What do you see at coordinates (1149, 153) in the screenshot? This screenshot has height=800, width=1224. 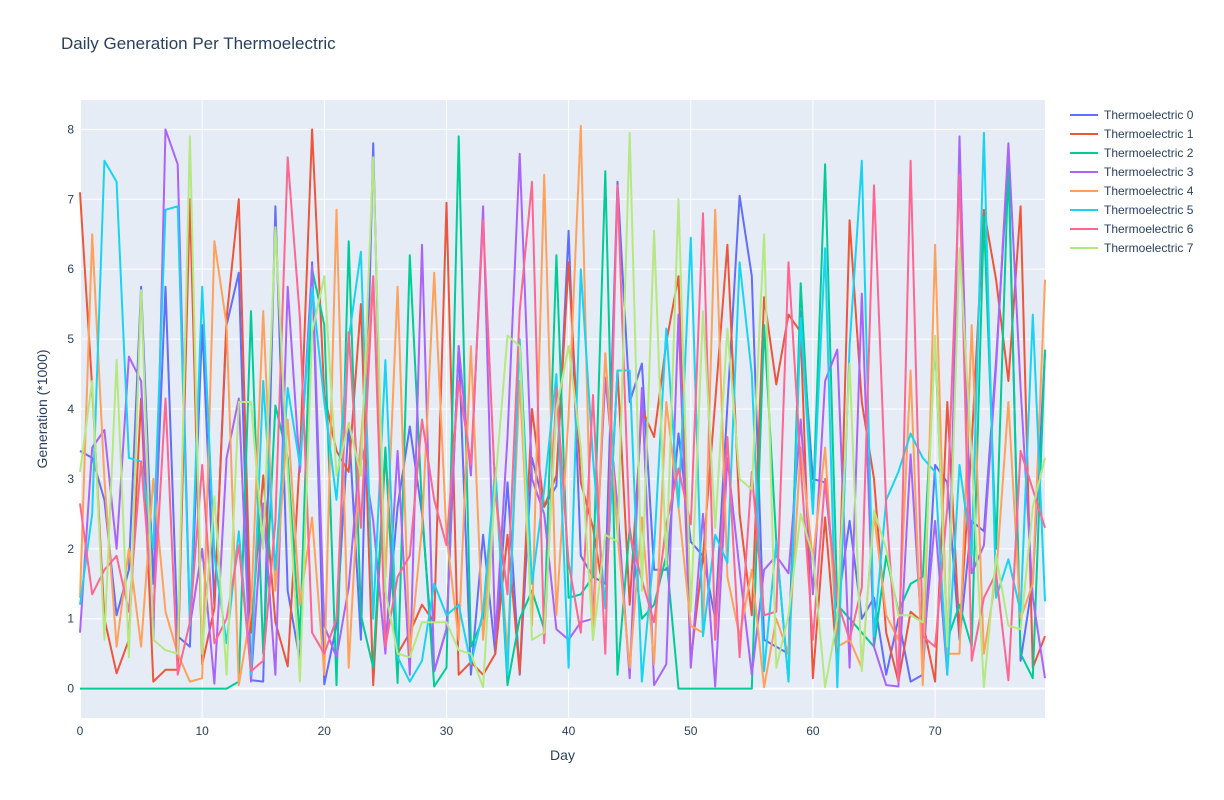 I see `legend-label: Thermoelectric 2` at bounding box center [1149, 153].